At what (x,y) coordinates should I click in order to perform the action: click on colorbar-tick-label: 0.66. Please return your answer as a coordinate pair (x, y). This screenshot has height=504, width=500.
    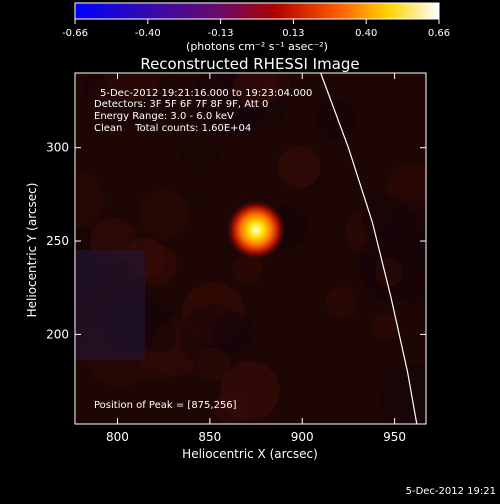
    Looking at the image, I should click on (439, 33).